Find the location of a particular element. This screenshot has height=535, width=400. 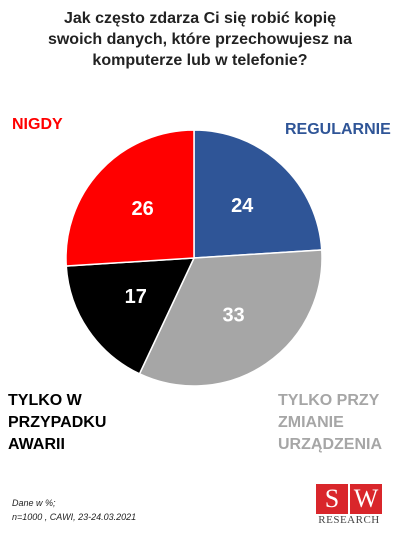

category-label: NIGDY is located at coordinates (37, 124).